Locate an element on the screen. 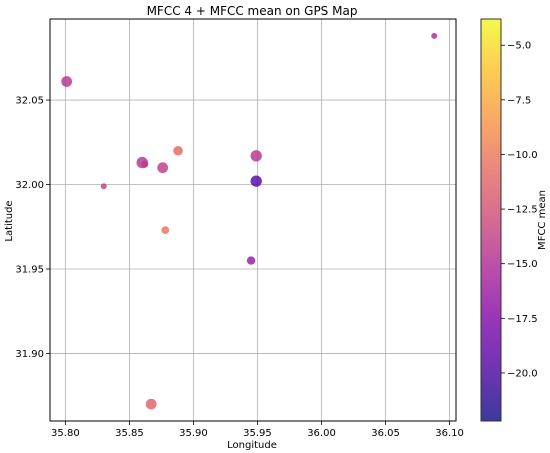 The height and width of the screenshot is (453, 550). colorbar is located at coordinates (491, 220).